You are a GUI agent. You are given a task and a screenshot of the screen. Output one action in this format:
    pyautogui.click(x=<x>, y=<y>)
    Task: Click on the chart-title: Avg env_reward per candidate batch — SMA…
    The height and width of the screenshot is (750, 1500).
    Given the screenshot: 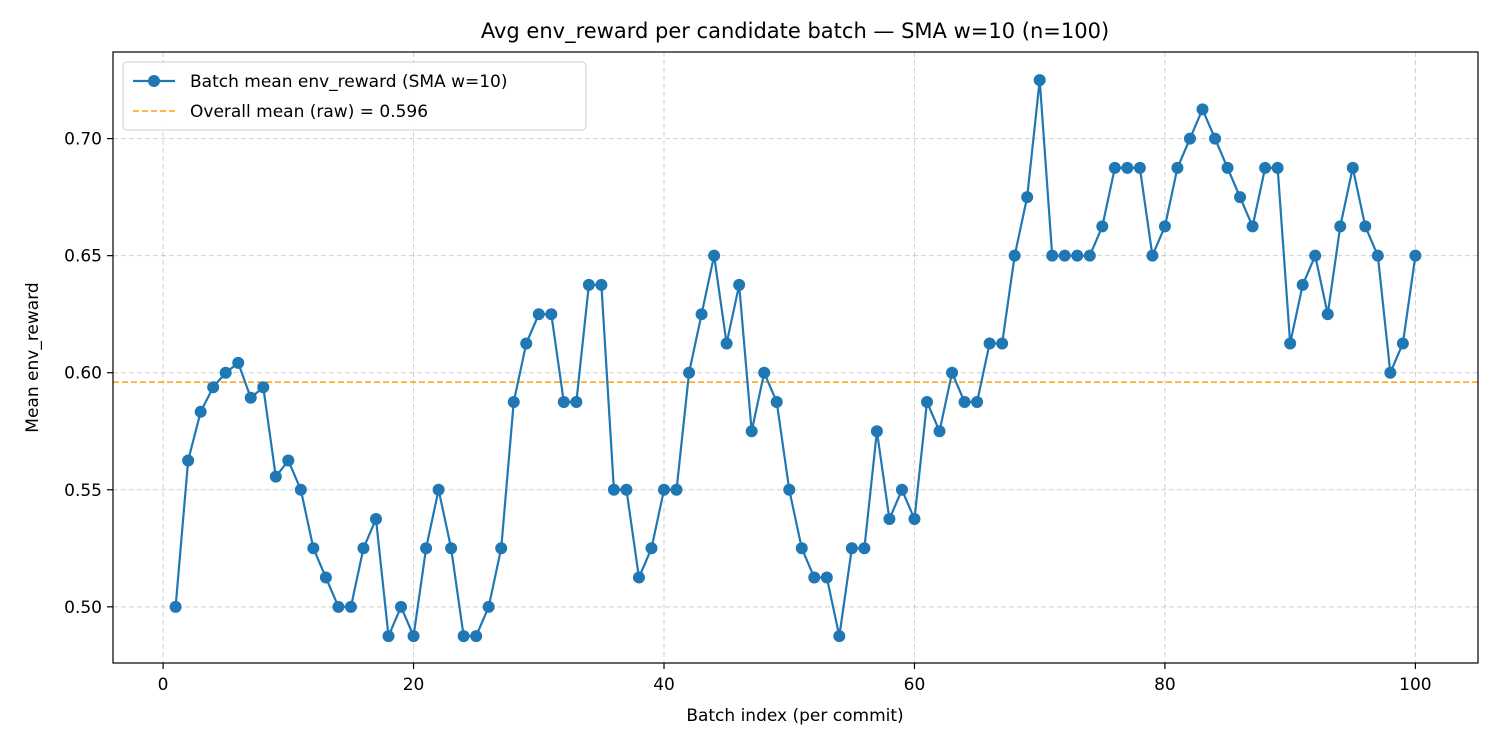 What is the action you would take?
    pyautogui.click(x=795, y=31)
    